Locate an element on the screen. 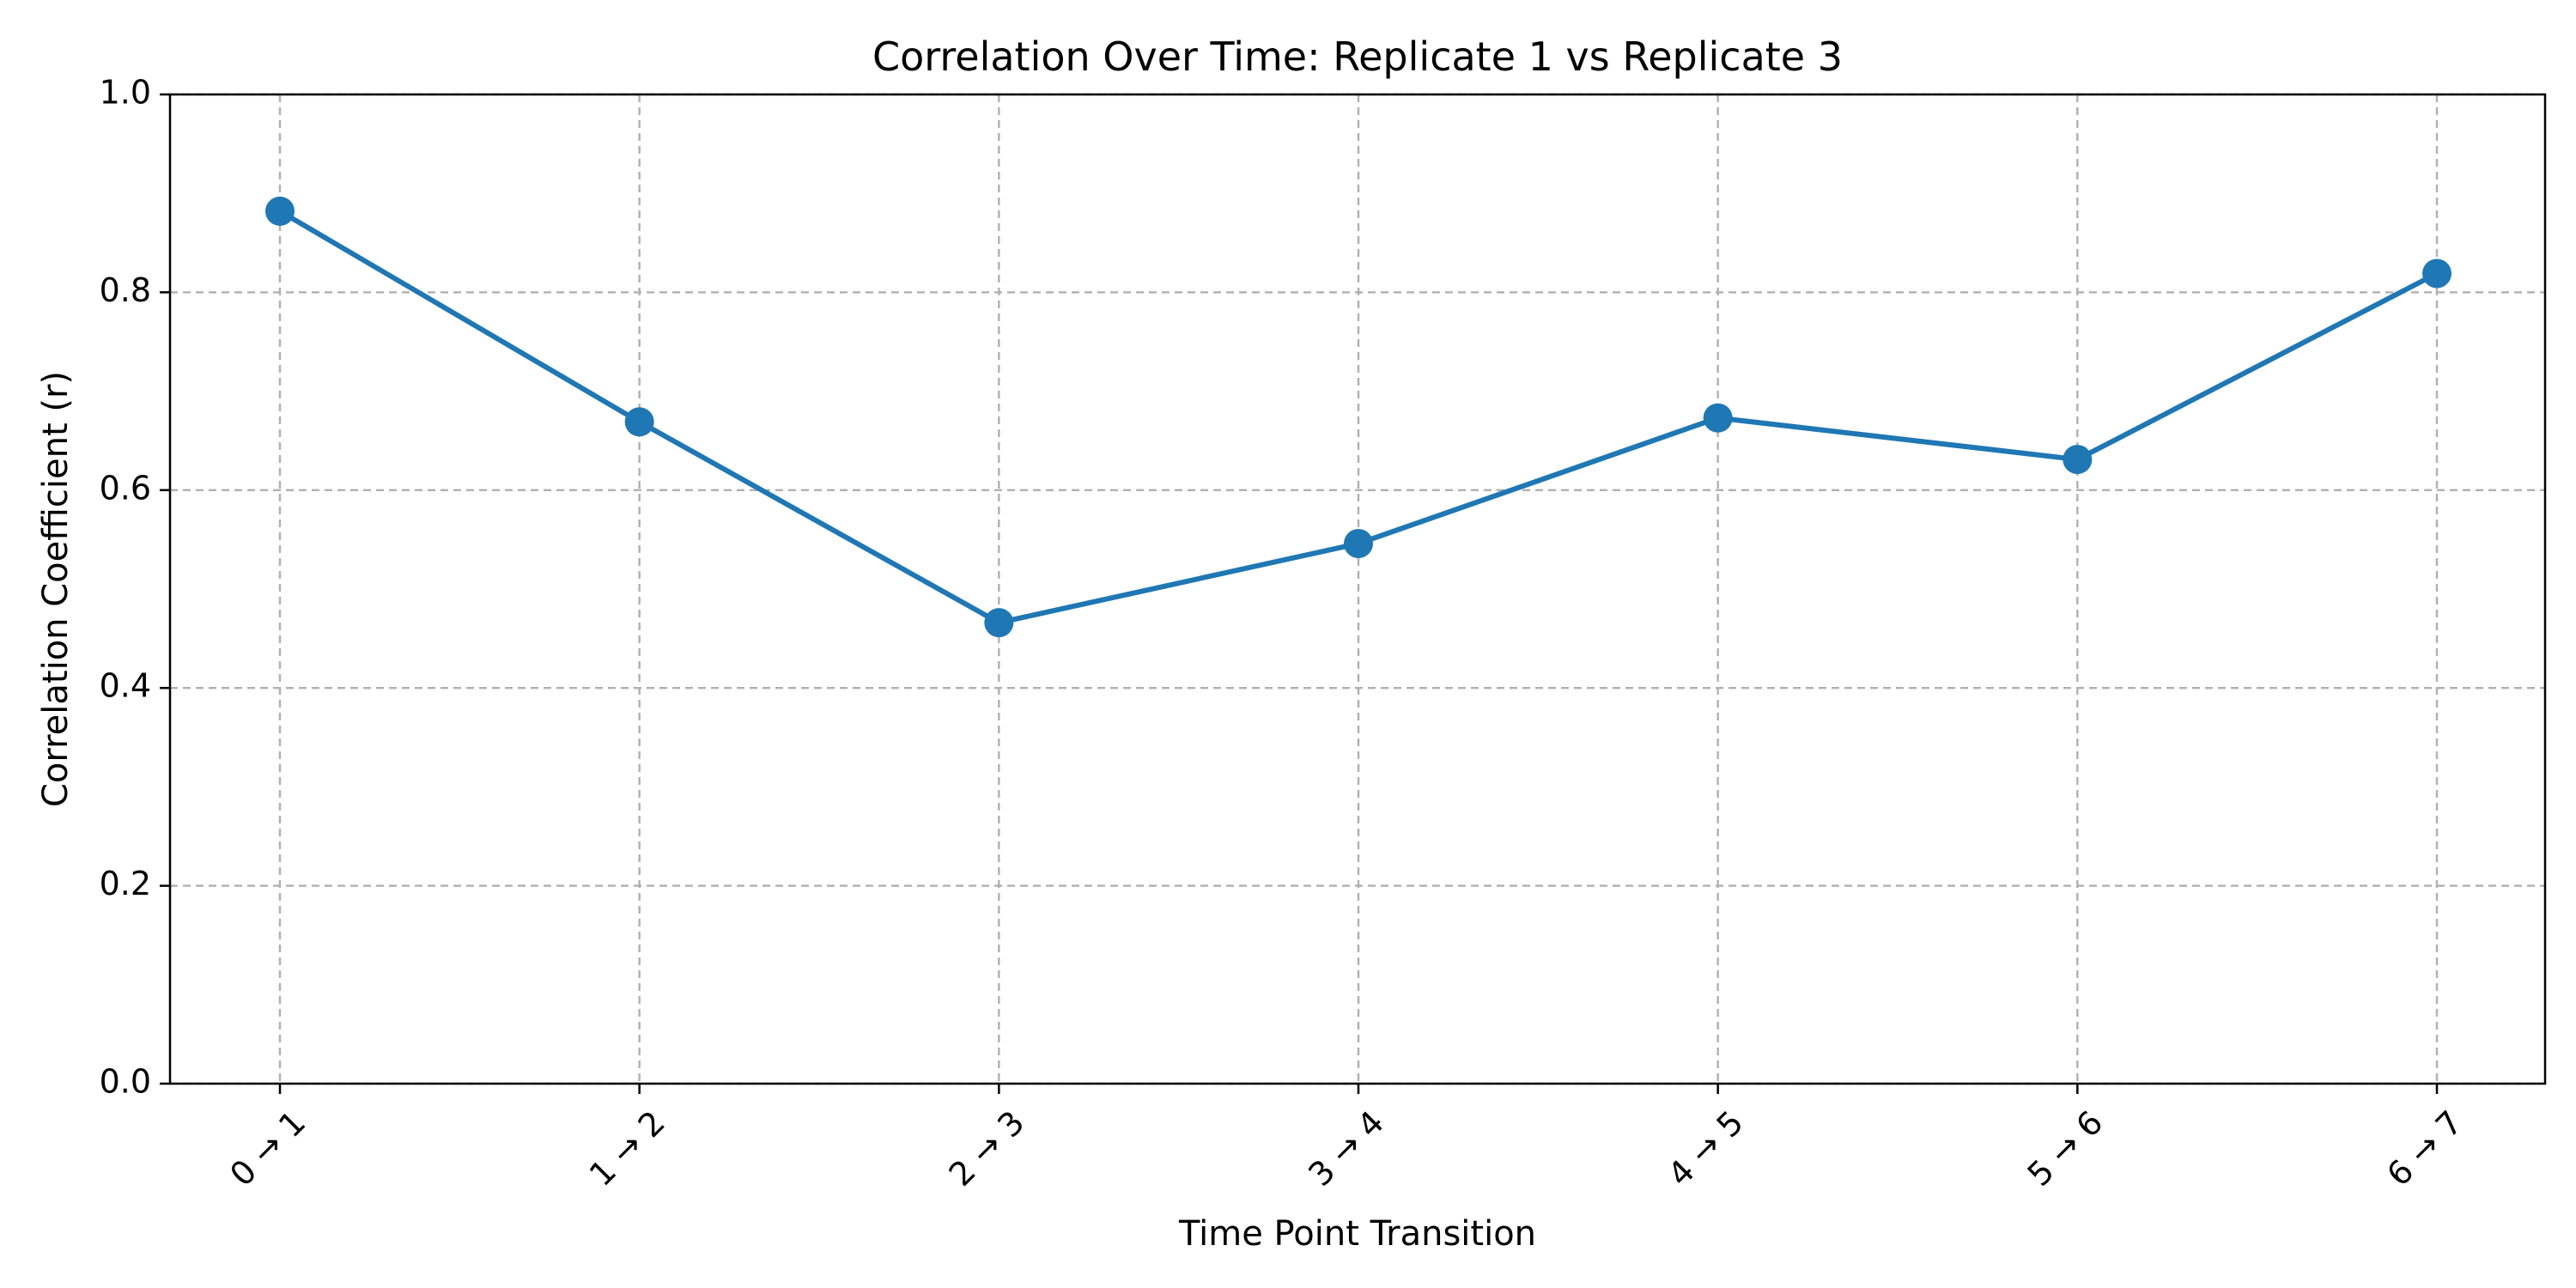  y-tick-label: 1.0 is located at coordinates (126, 93).